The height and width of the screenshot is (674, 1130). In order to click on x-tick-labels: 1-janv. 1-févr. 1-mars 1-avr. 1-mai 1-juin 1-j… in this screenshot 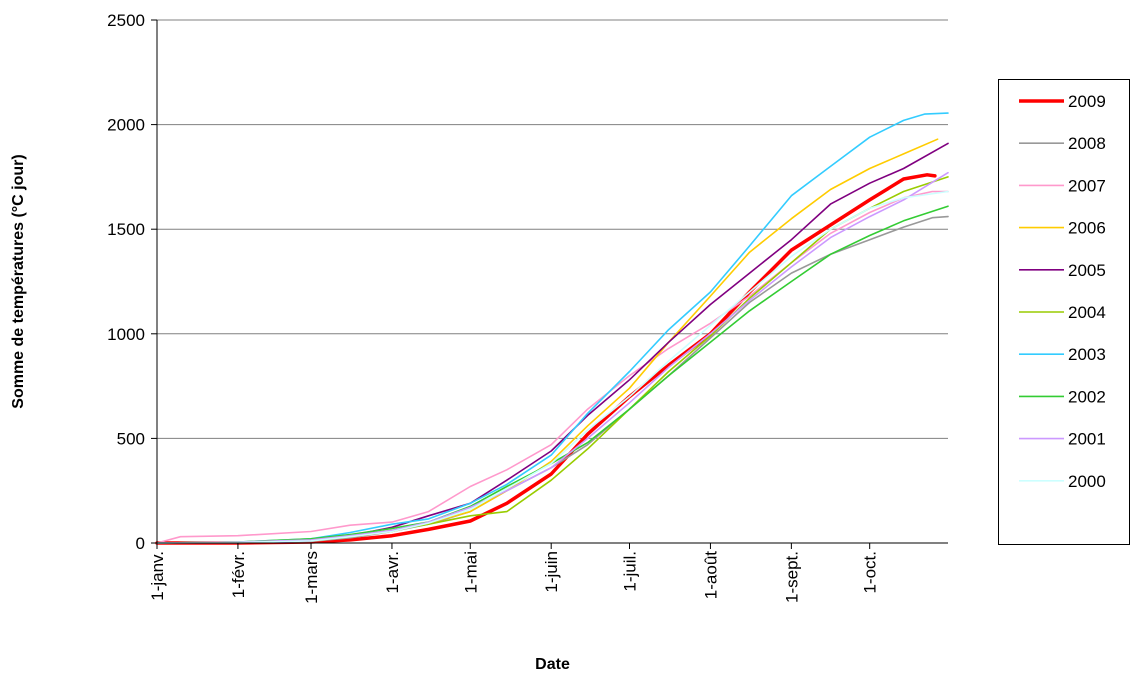, I will do `click(514, 577)`.